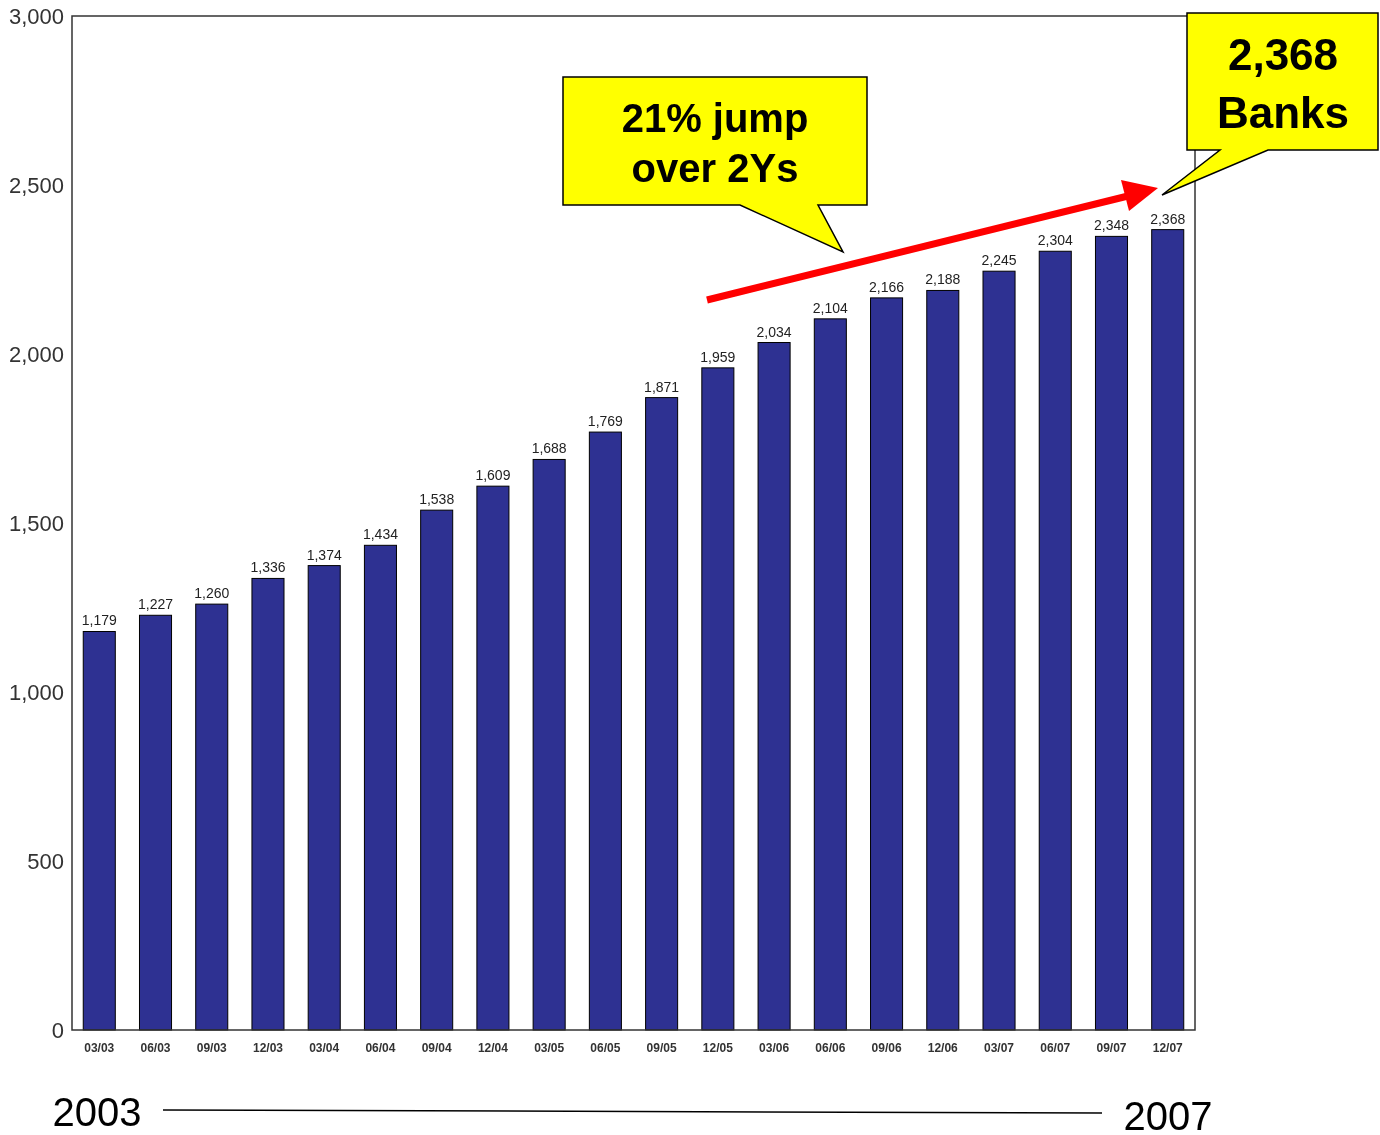 The image size is (1380, 1135). What do you see at coordinates (1055, 1048) in the screenshot?
I see `x-tick-label: 06/07` at bounding box center [1055, 1048].